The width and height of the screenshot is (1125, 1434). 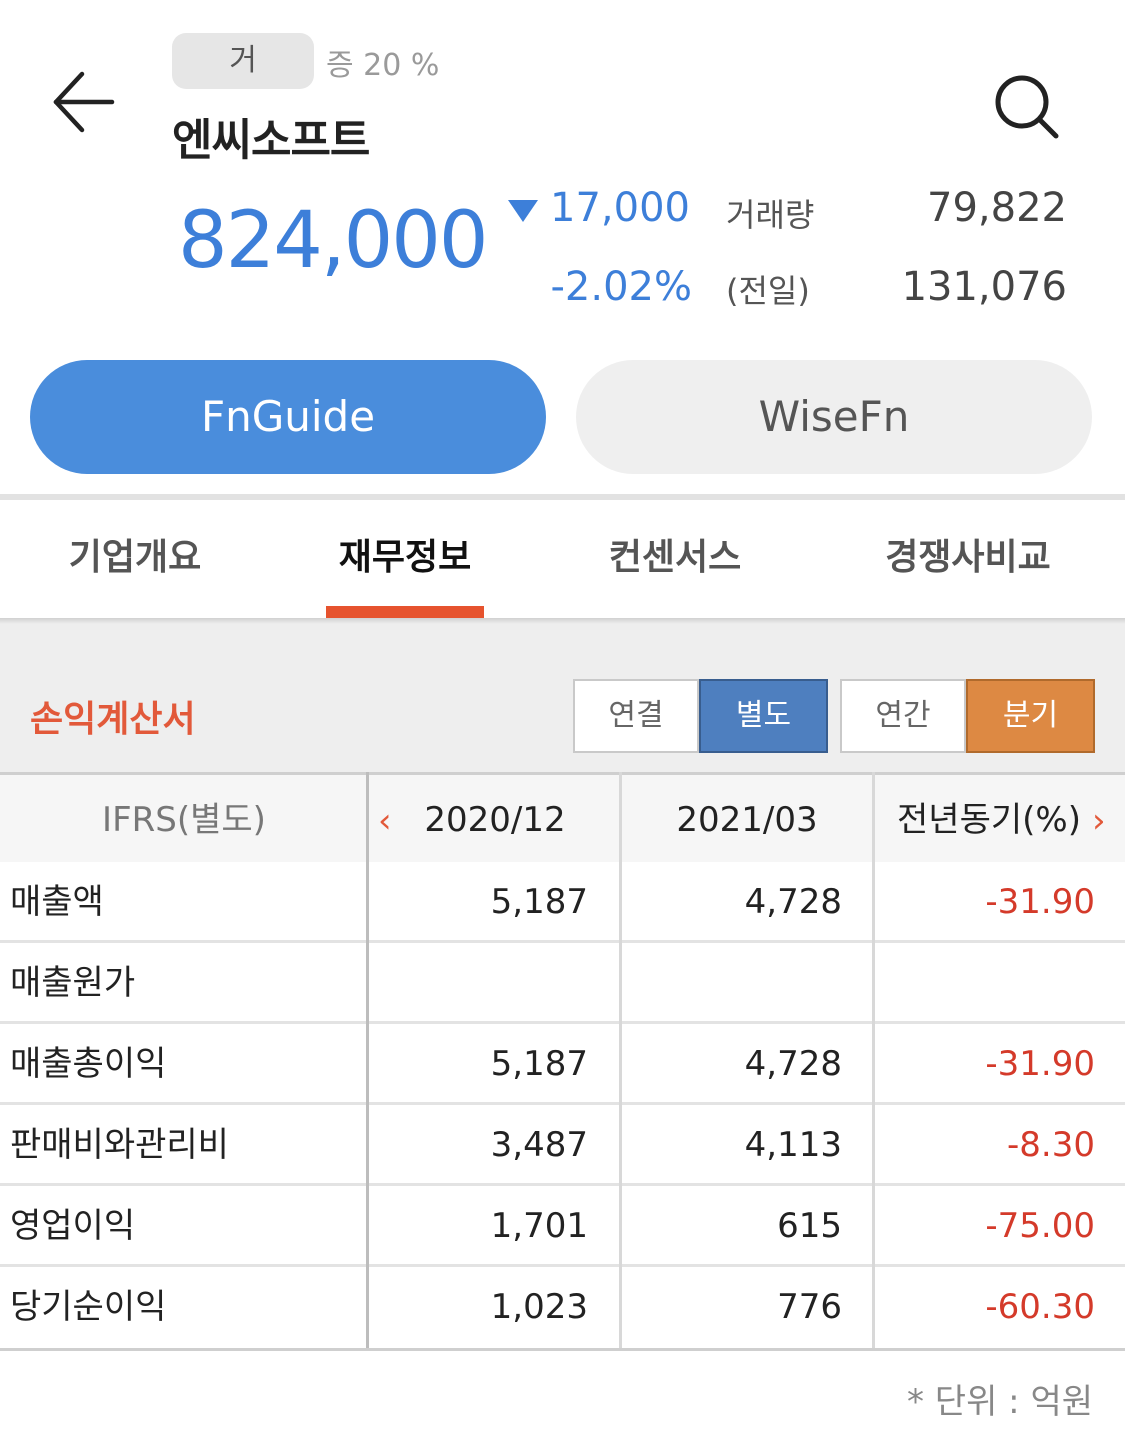 I want to click on market-badge: 거, so click(x=243, y=61).